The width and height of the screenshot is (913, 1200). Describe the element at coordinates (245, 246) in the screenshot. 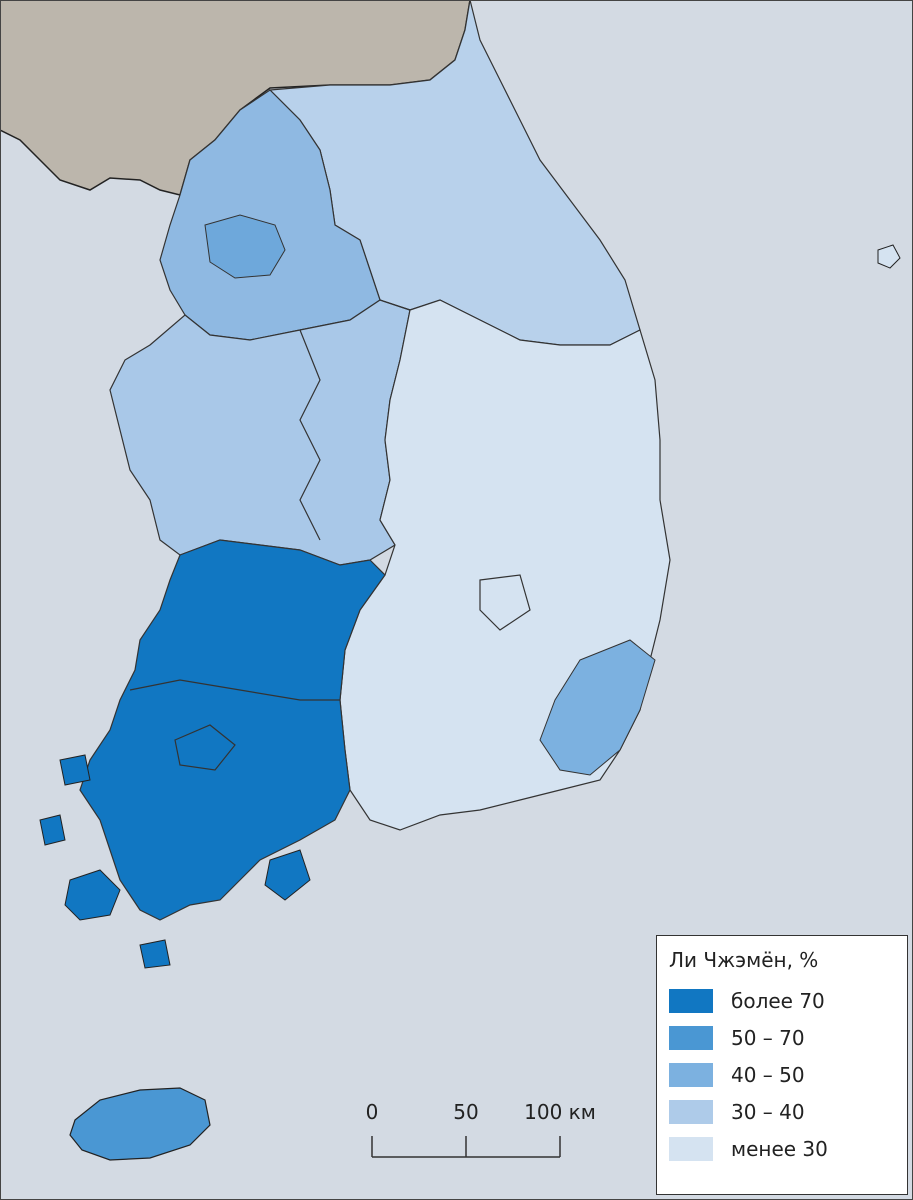

I see `region-seoul` at that location.